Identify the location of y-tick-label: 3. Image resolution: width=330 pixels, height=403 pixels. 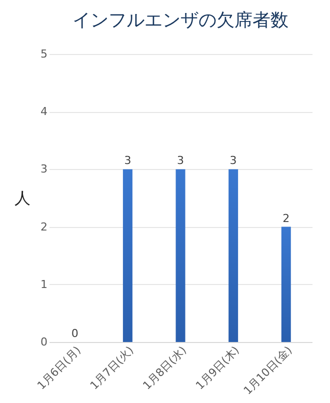
(44, 169).